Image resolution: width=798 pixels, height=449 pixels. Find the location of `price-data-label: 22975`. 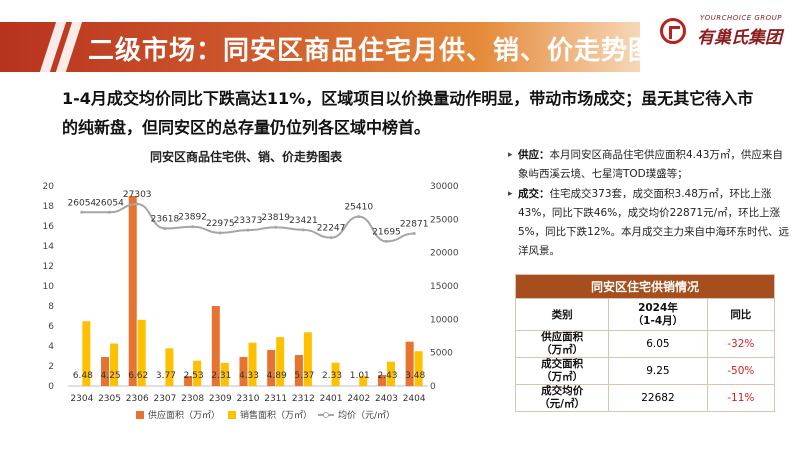

price-data-label: 22975 is located at coordinates (220, 224).